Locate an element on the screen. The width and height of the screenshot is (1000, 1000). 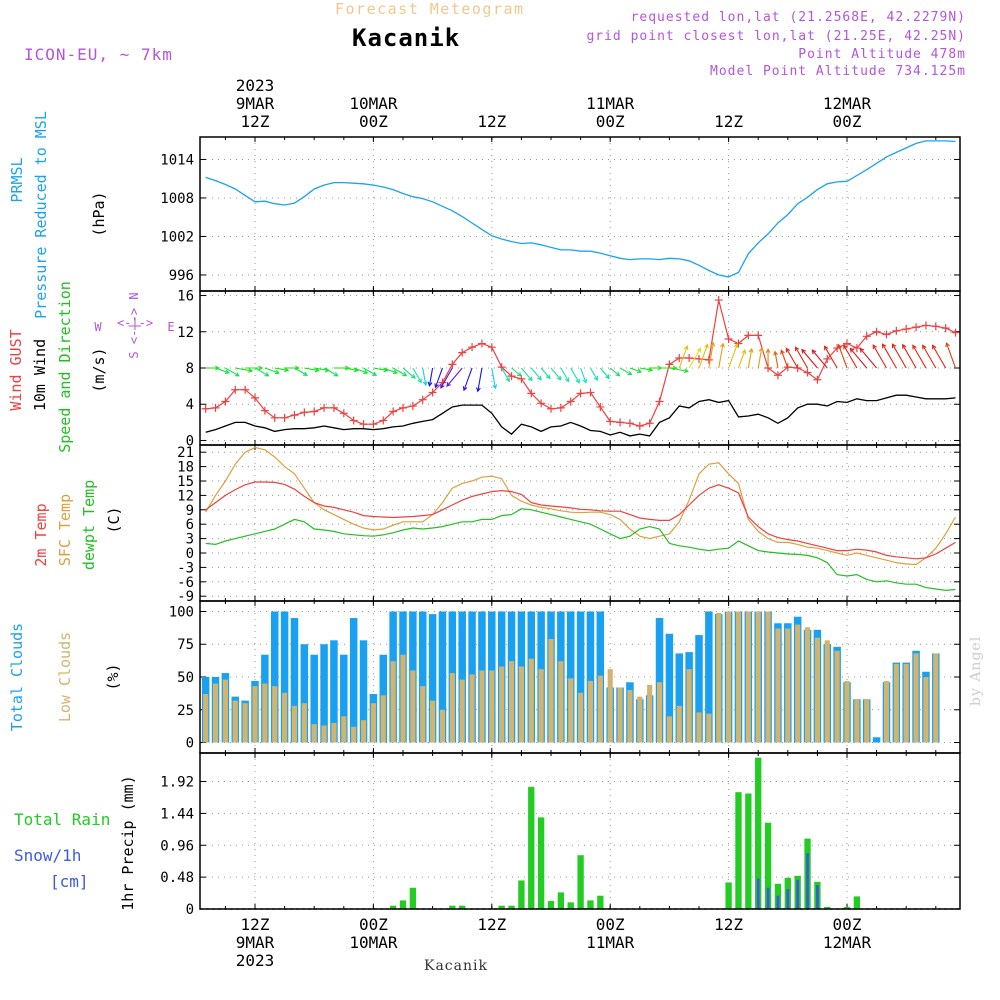
time-label-top: 00Z is located at coordinates (610, 121).